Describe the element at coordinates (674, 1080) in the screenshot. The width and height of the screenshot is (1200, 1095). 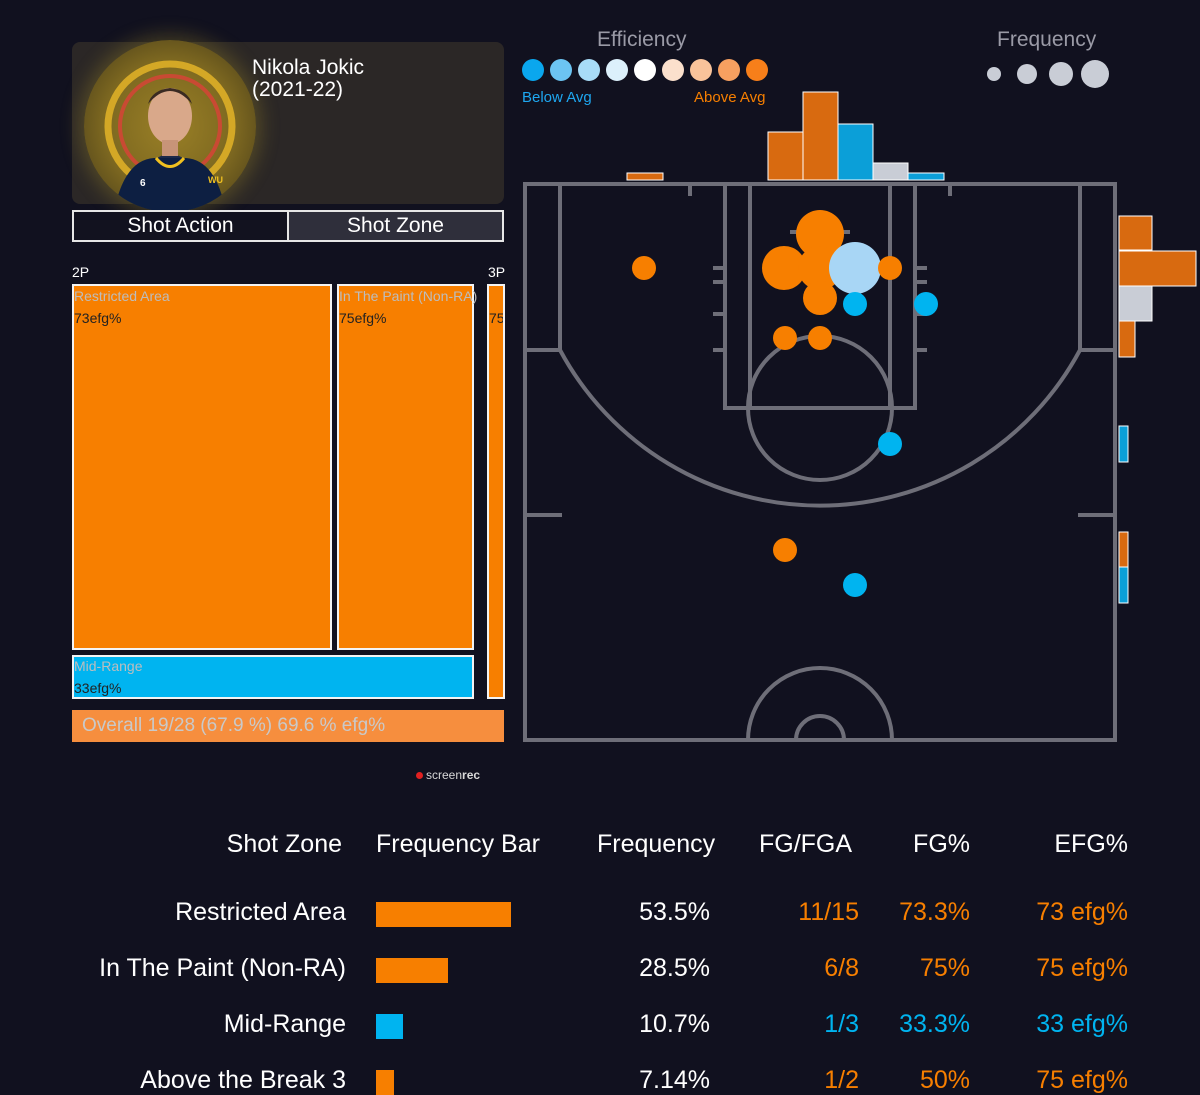
I see `table-cell-frequency: 7.14%` at that location.